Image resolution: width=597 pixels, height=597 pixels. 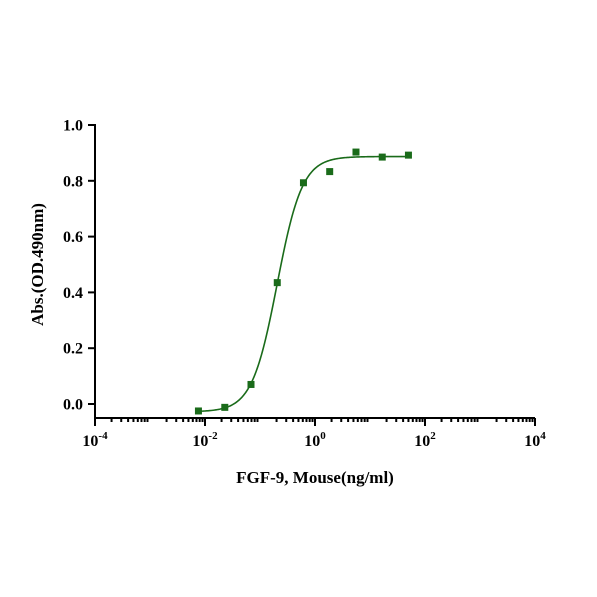 I want to click on x-tick-label: 10⁻⁴, so click(x=95, y=440).